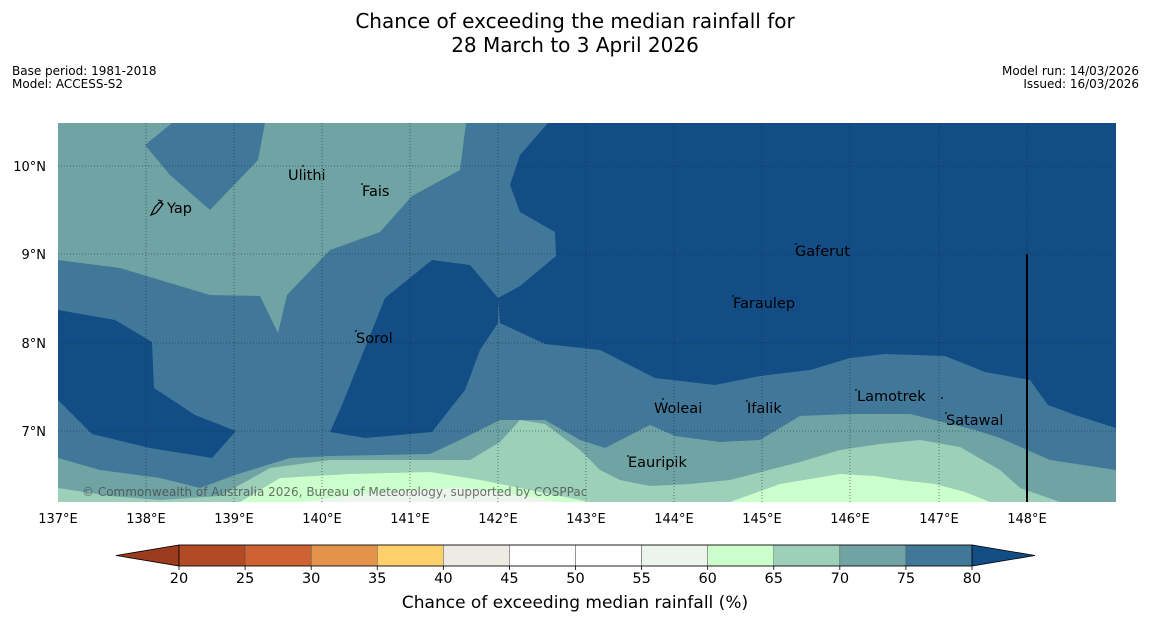 This screenshot has height=644, width=1150. I want to click on place-faraulep: Faraulep, so click(764, 304).